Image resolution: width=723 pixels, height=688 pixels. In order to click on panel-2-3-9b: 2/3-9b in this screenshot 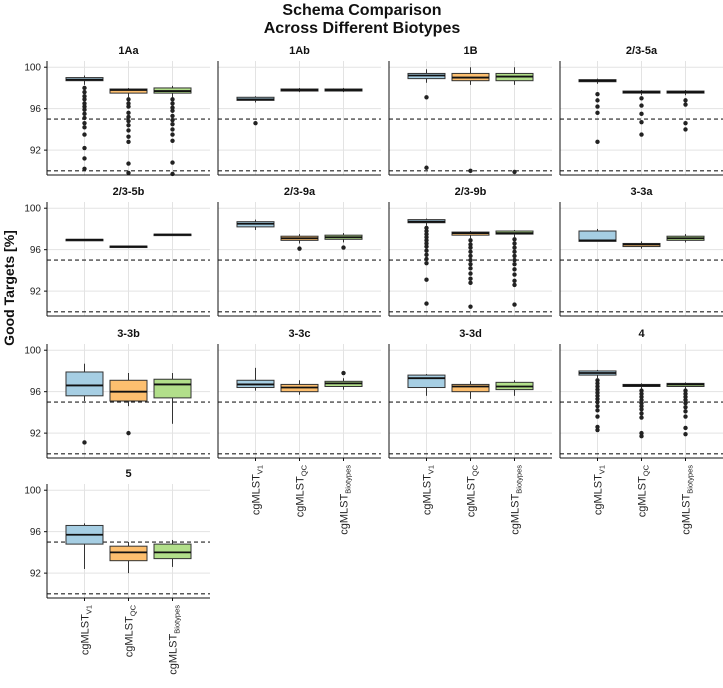, I will do `click(470, 251)`.